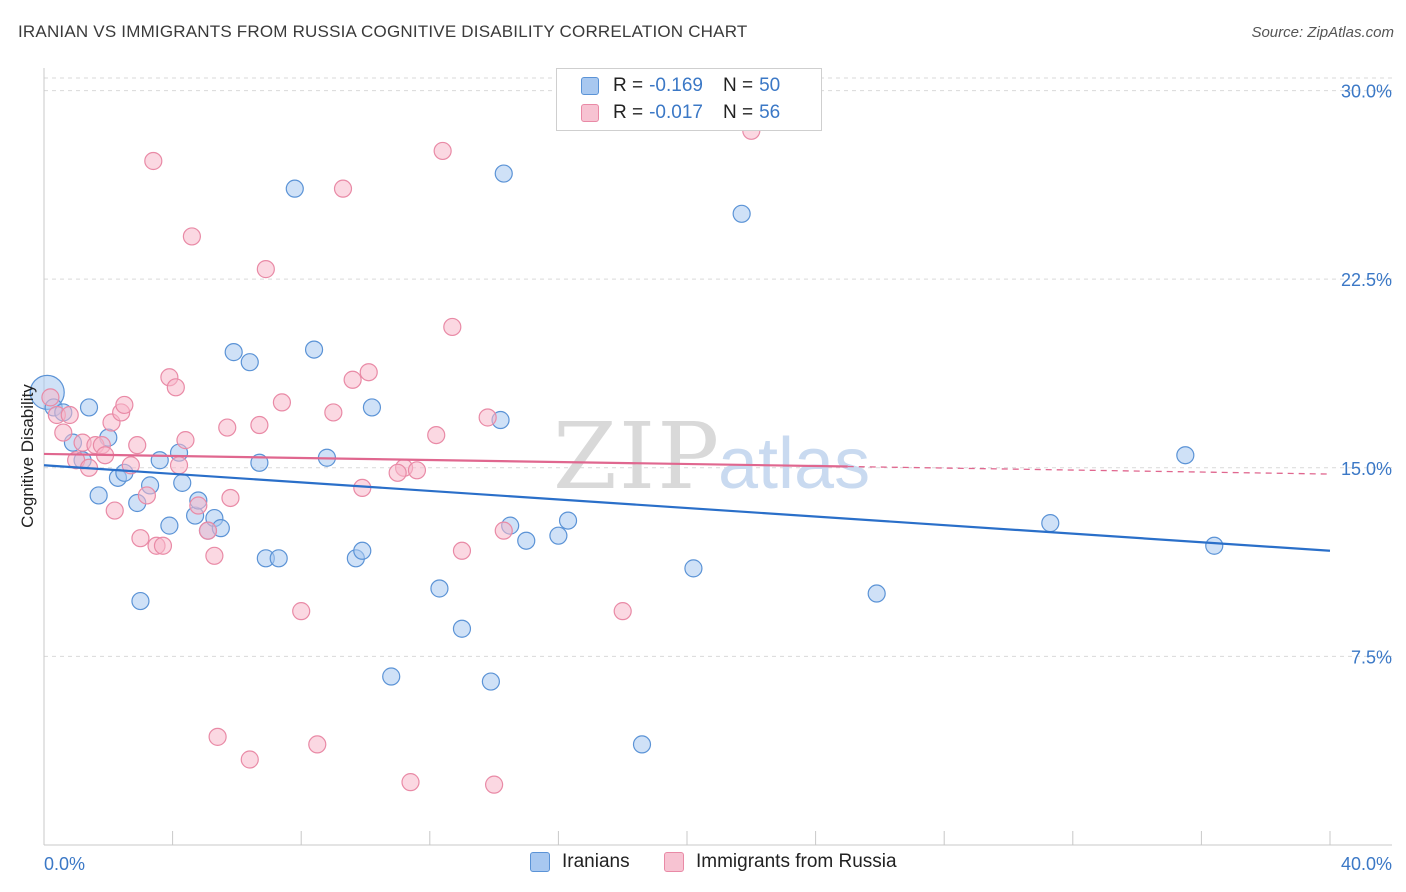  I want to click on bottom-legend-swatch-pink, so click(674, 862).